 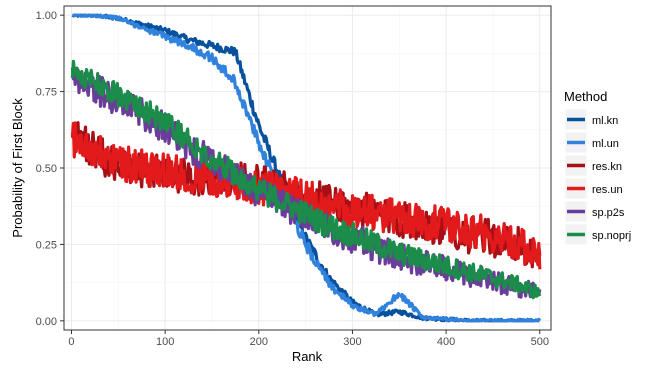 What do you see at coordinates (446, 342) in the screenshot?
I see `x-tick-label: 400` at bounding box center [446, 342].